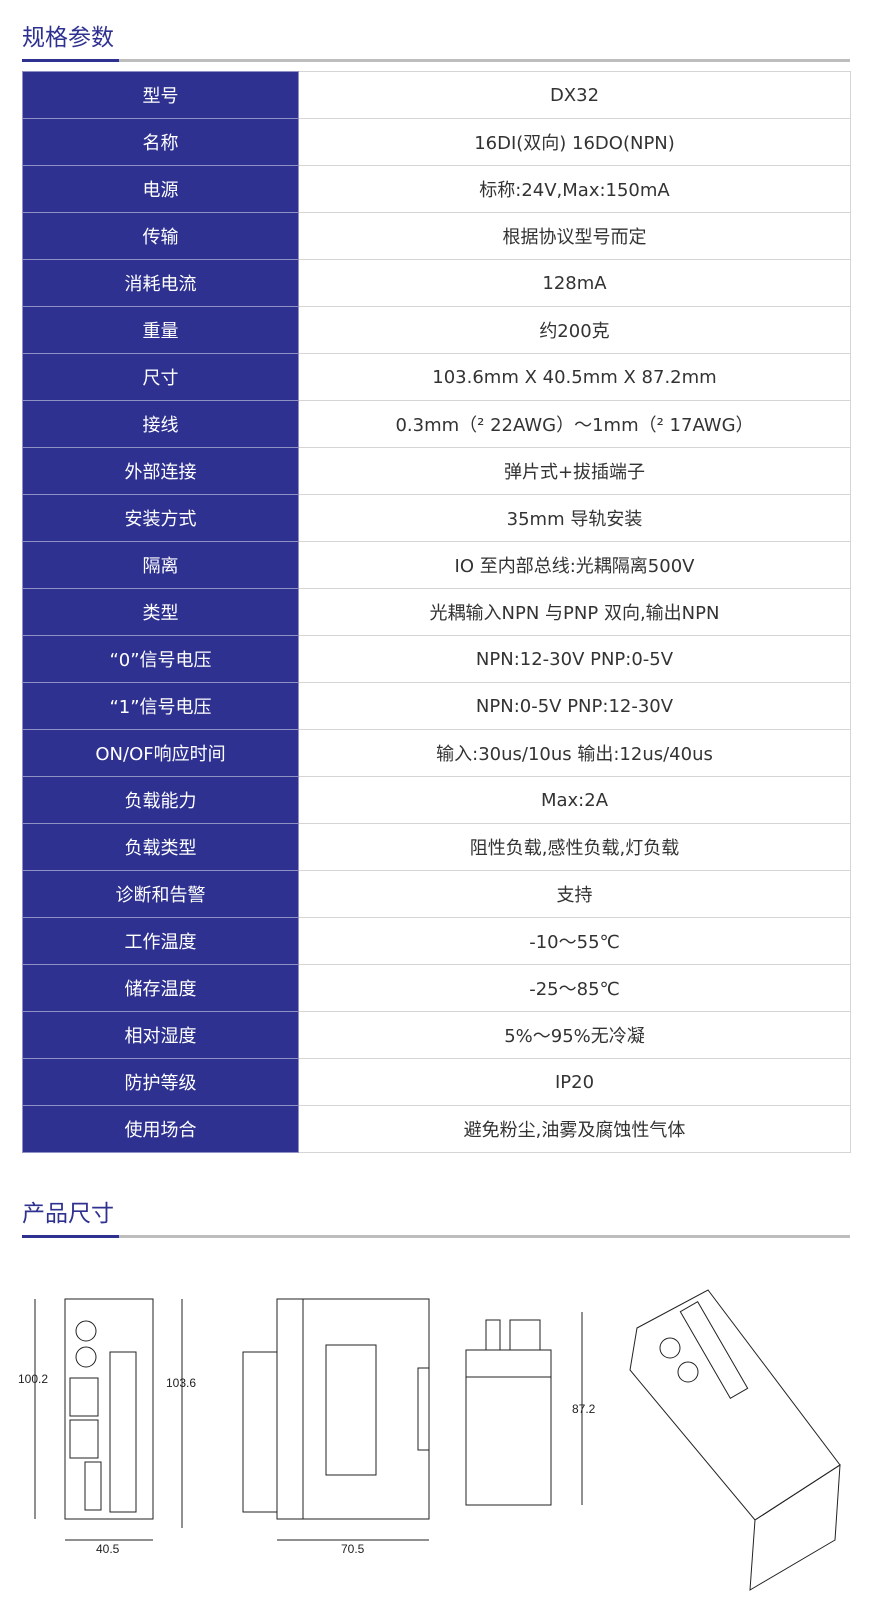 The height and width of the screenshot is (1603, 891). I want to click on spec-label: 类型, so click(160, 612).